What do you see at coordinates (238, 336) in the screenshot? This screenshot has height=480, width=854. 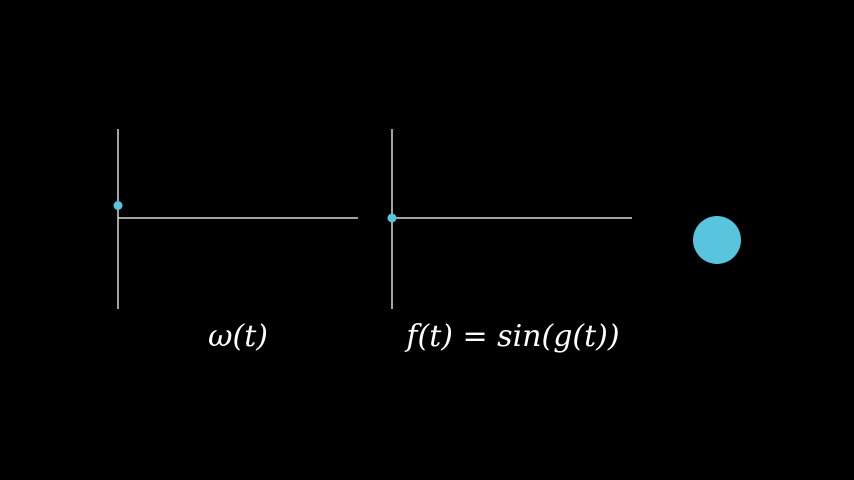 I see `omega-label: ω(t)` at bounding box center [238, 336].